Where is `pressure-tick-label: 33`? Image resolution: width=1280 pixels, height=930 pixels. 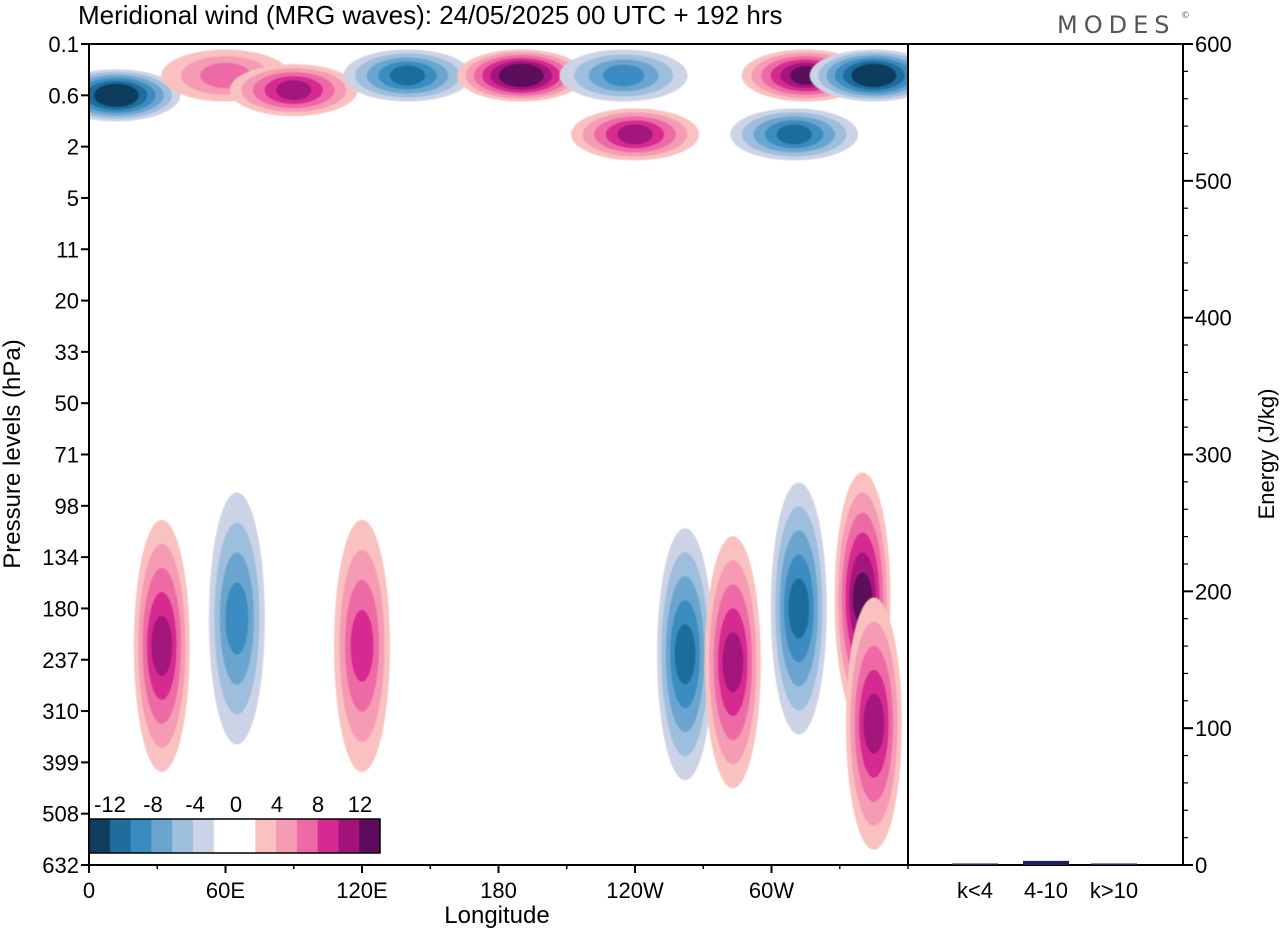
pressure-tick-label: 33 is located at coordinates (67, 352).